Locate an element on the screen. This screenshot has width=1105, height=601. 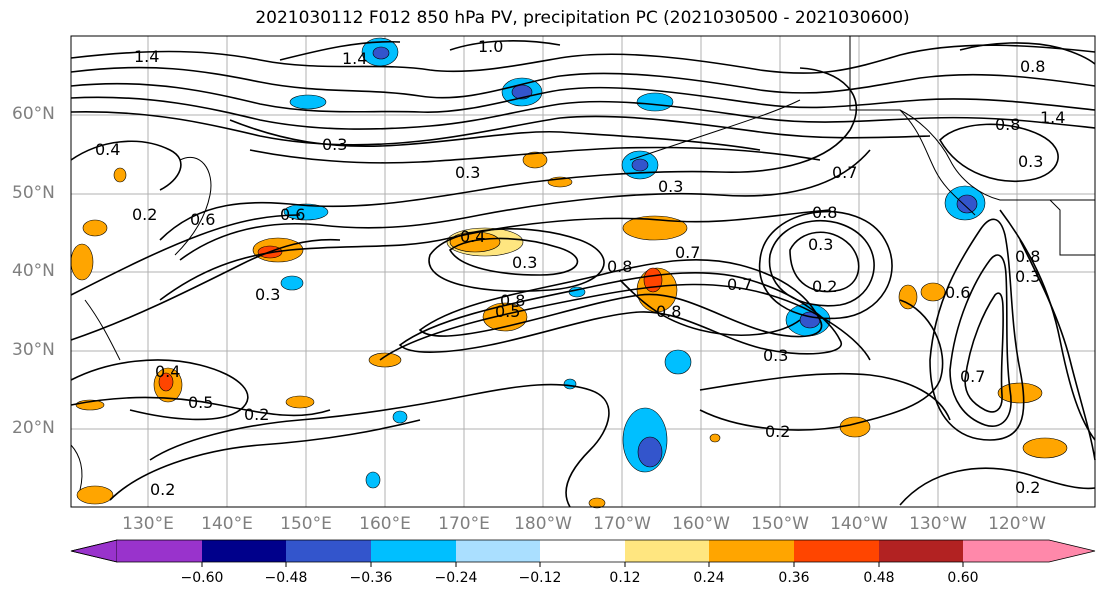
colorbar-tick-label: 0.24 is located at coordinates (709, 578).